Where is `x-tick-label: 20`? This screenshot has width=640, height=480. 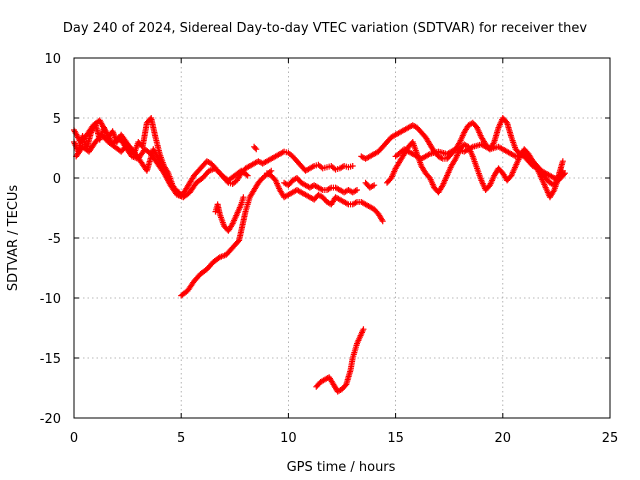 x-tick-label: 20 is located at coordinates (503, 438).